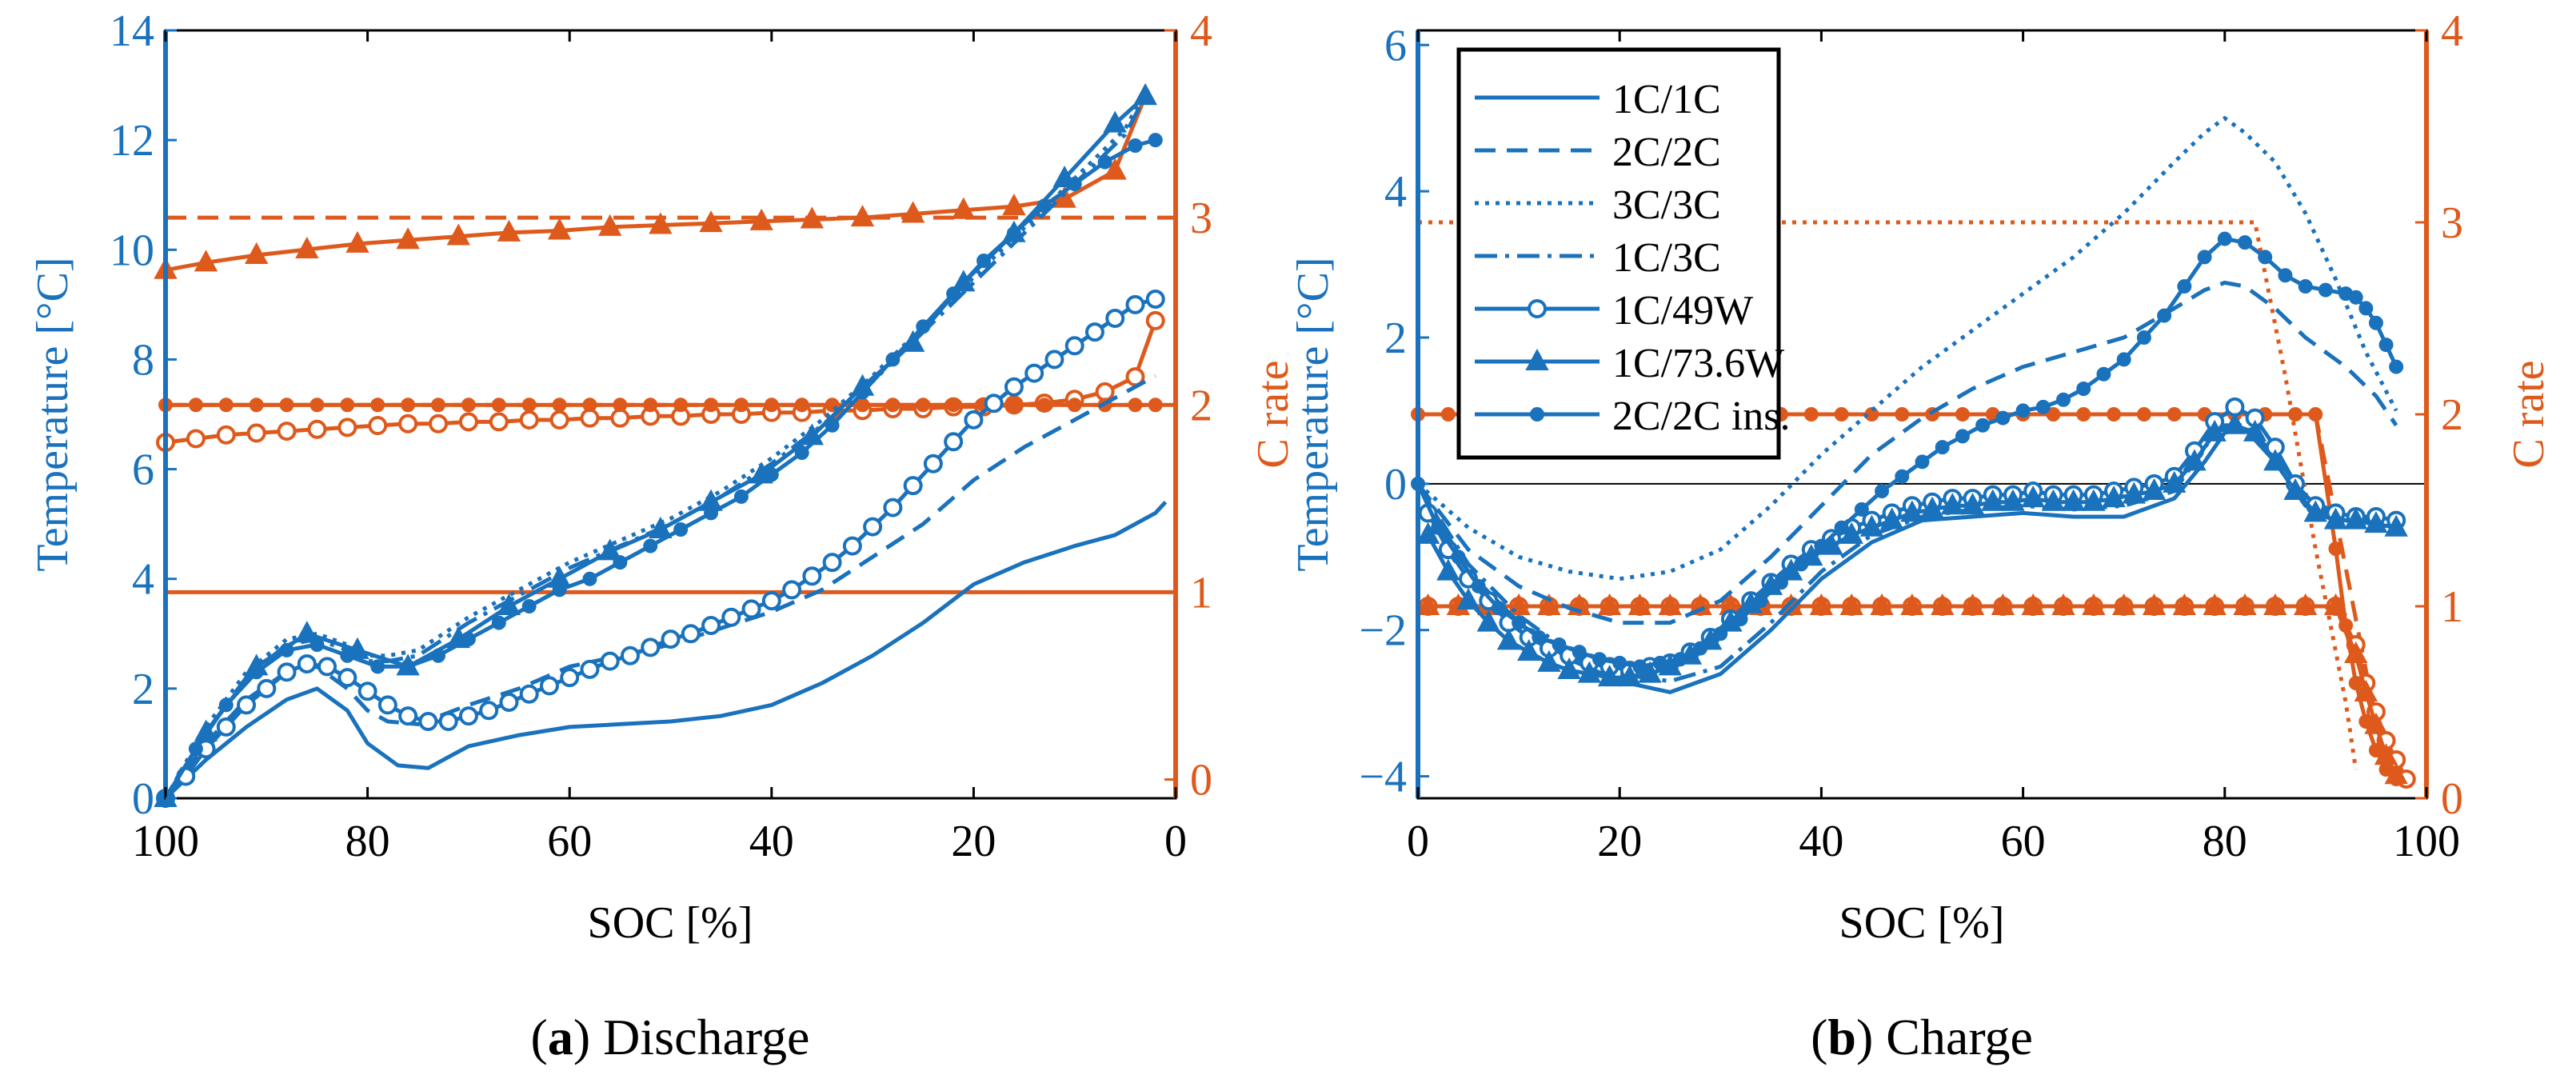 The height and width of the screenshot is (1075, 2576). Describe the element at coordinates (1667, 99) in the screenshot. I see `legend-label-1: 1C/1C` at that location.